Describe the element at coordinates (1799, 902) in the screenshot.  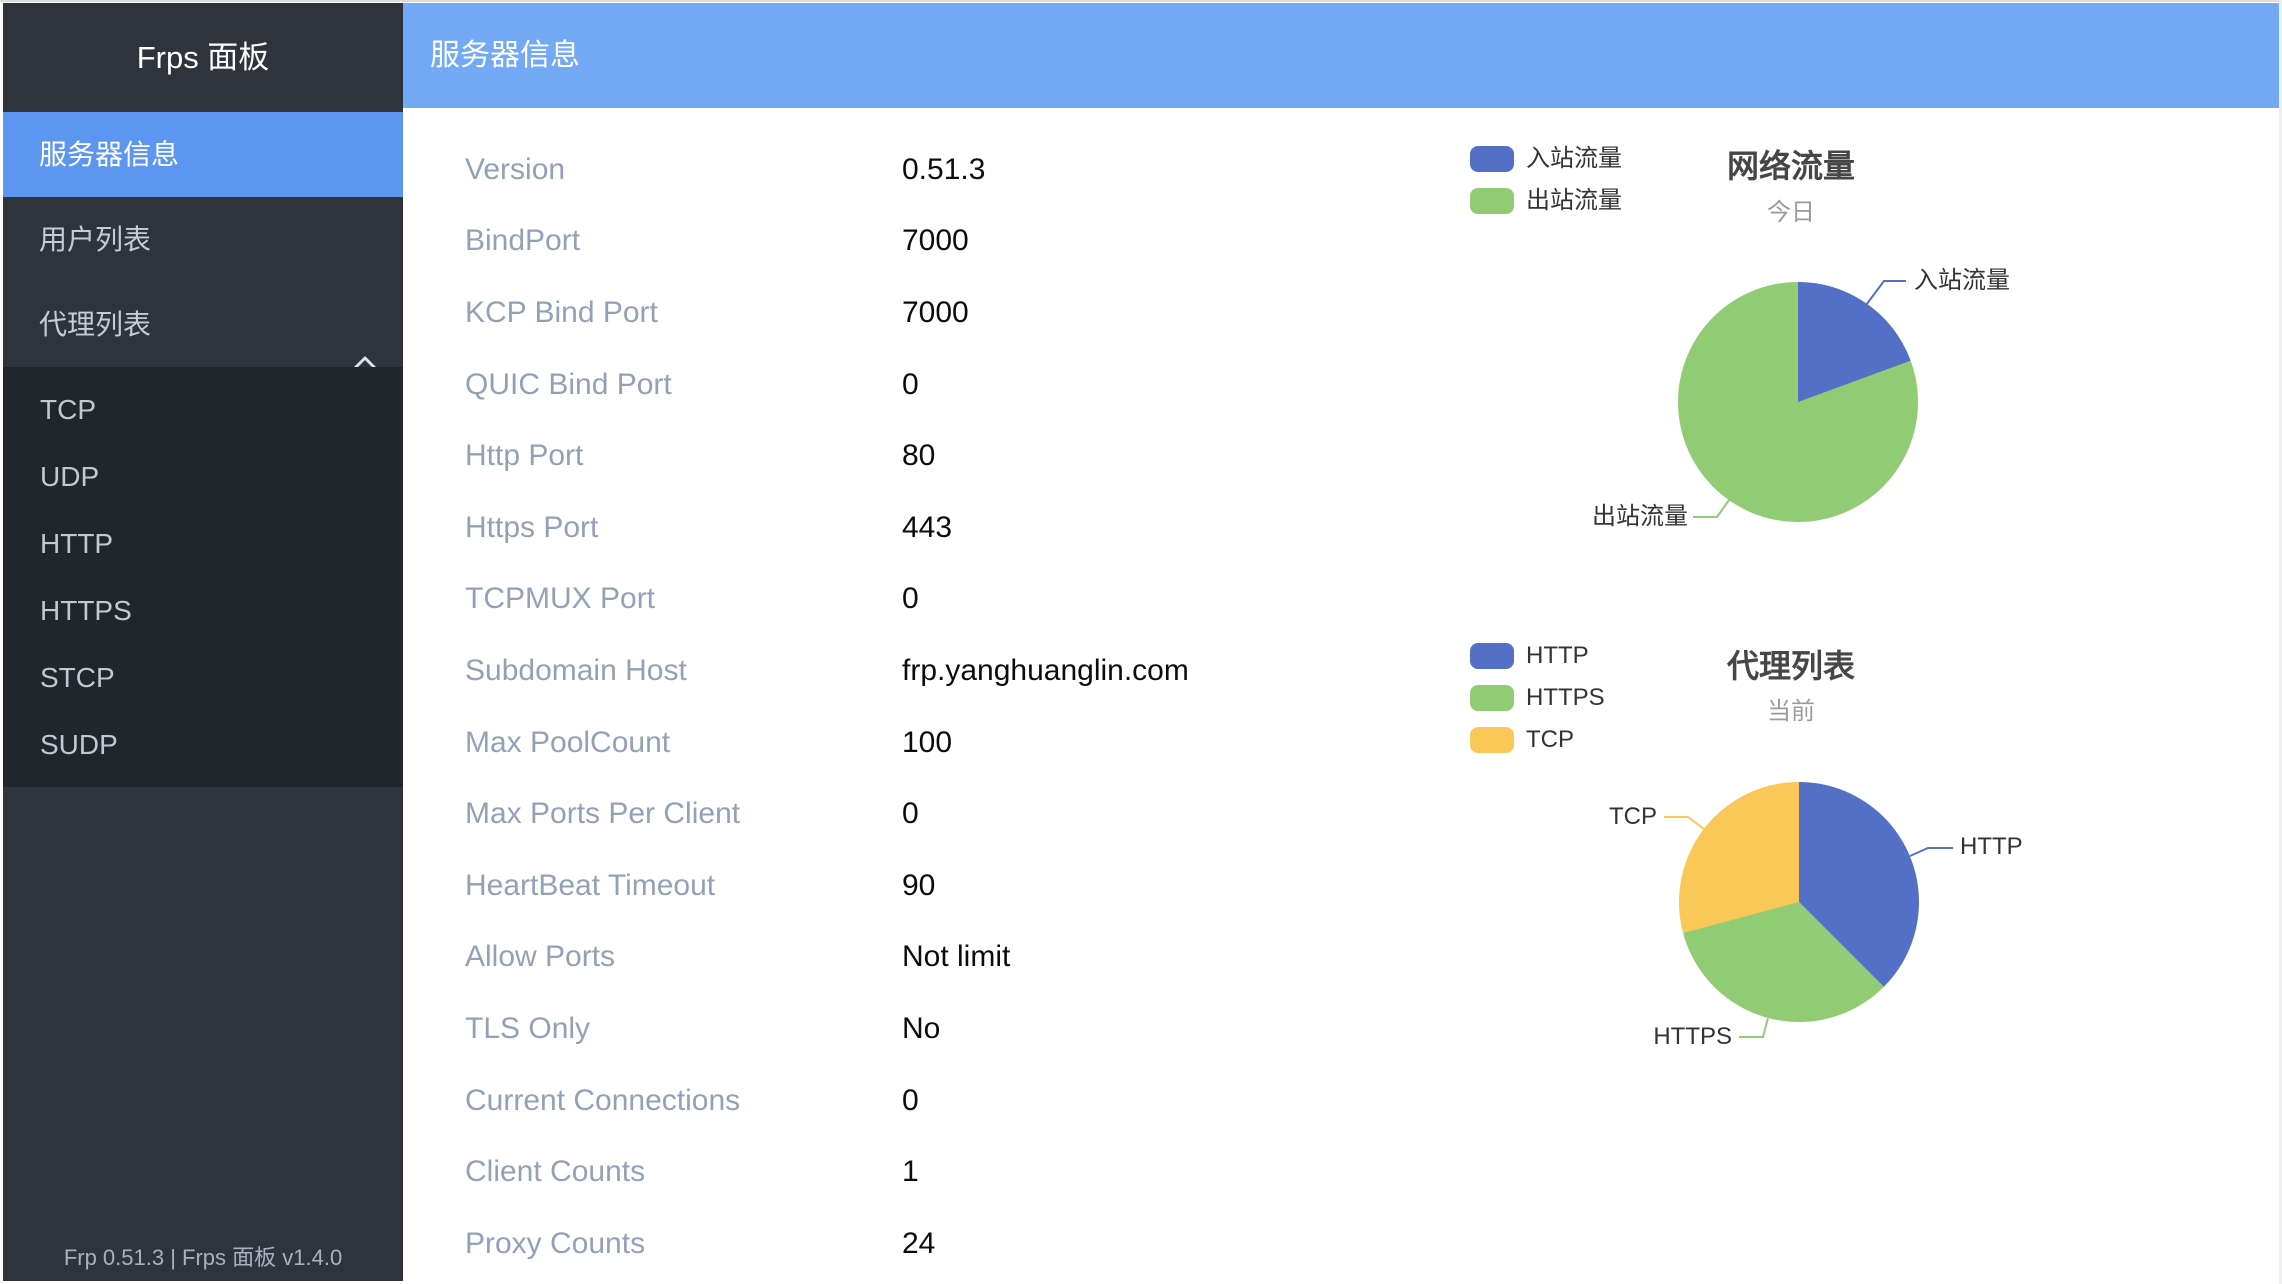
I see `proxy-pie-chart` at that location.